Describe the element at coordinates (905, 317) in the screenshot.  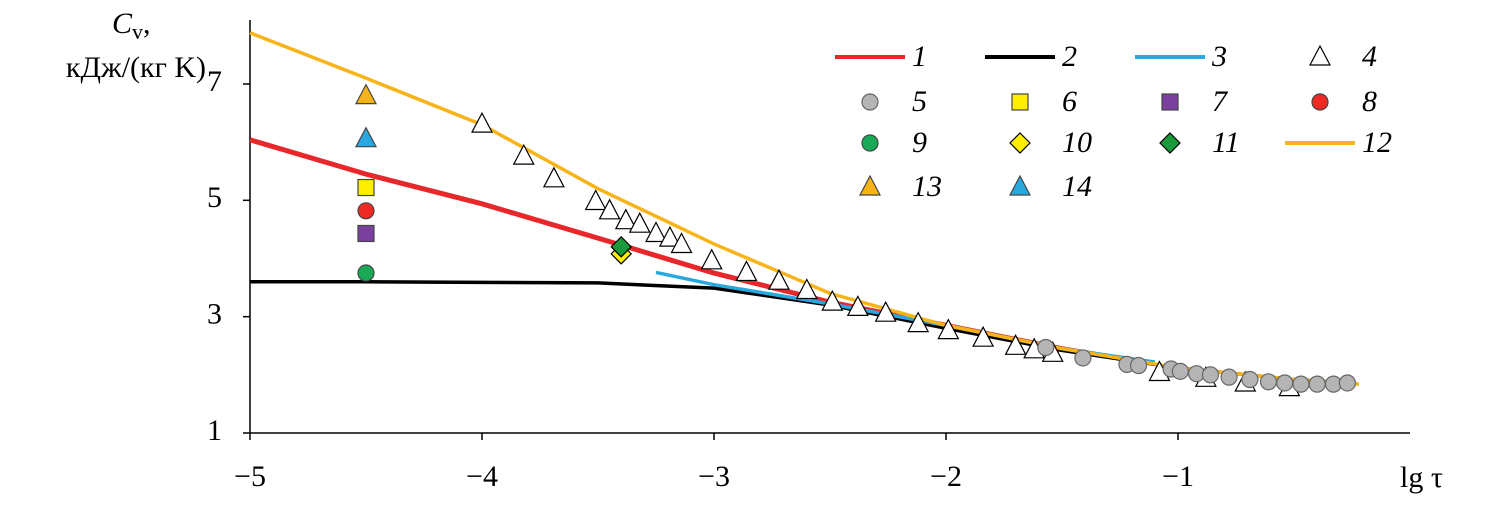
I see `series-line` at that location.